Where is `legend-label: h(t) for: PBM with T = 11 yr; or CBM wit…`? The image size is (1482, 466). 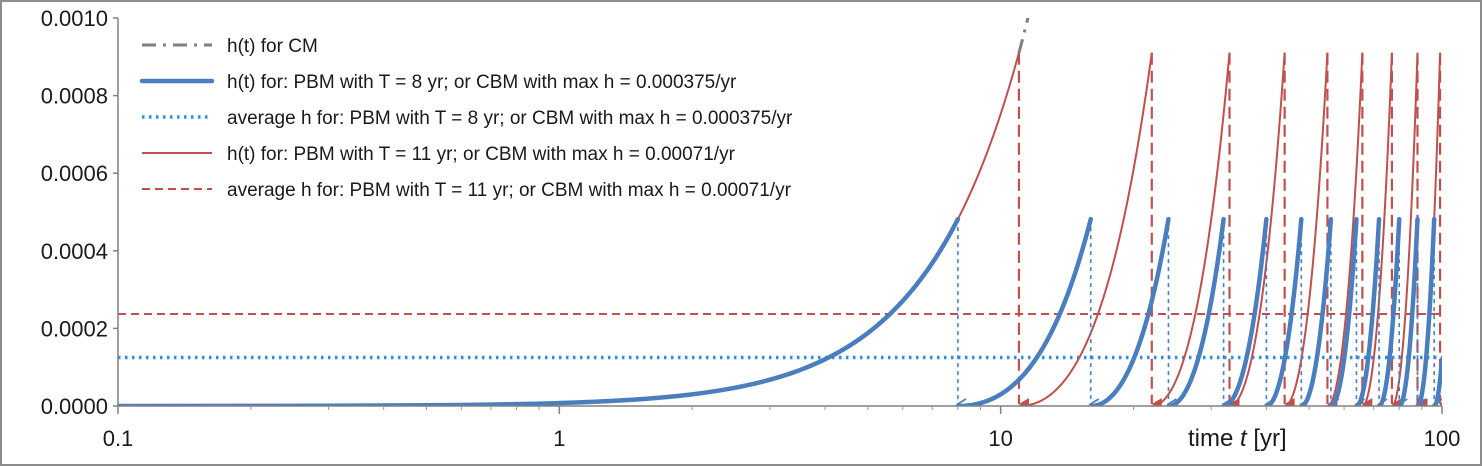 legend-label: h(t) for: PBM with T = 11 yr; or CBM wit… is located at coordinates (481, 154).